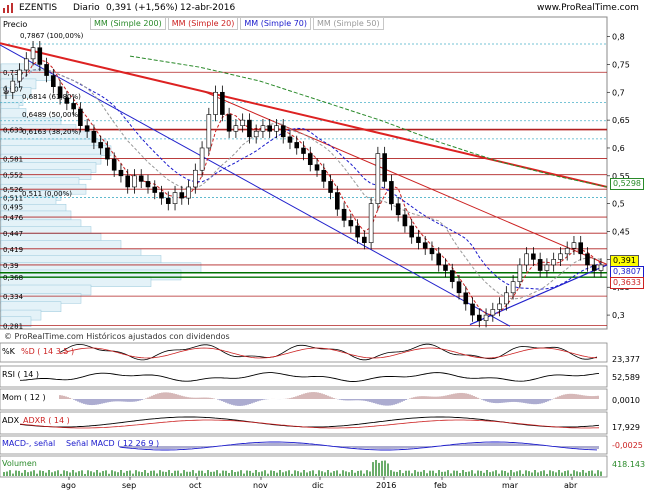 The height and width of the screenshot is (490, 650). What do you see at coordinates (13, 207) in the screenshot?
I see `volume-profile-label: 0,495` at bounding box center [13, 207].